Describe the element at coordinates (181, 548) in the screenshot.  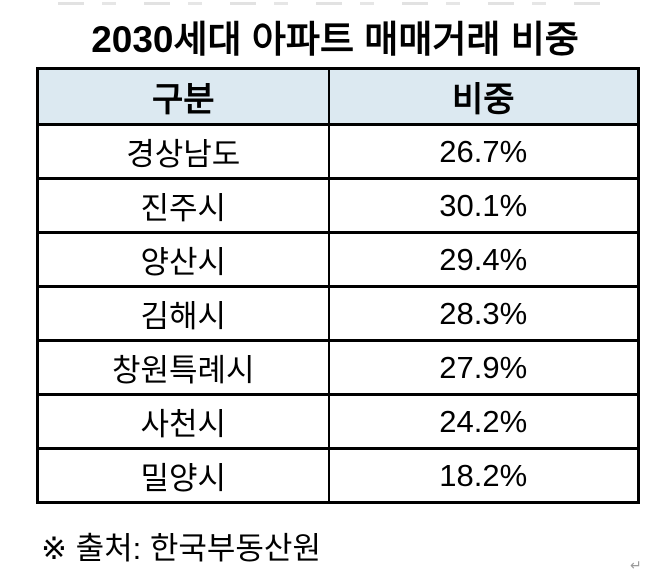
I see `source-note: ※ 출처: 한국부동산원` at that location.